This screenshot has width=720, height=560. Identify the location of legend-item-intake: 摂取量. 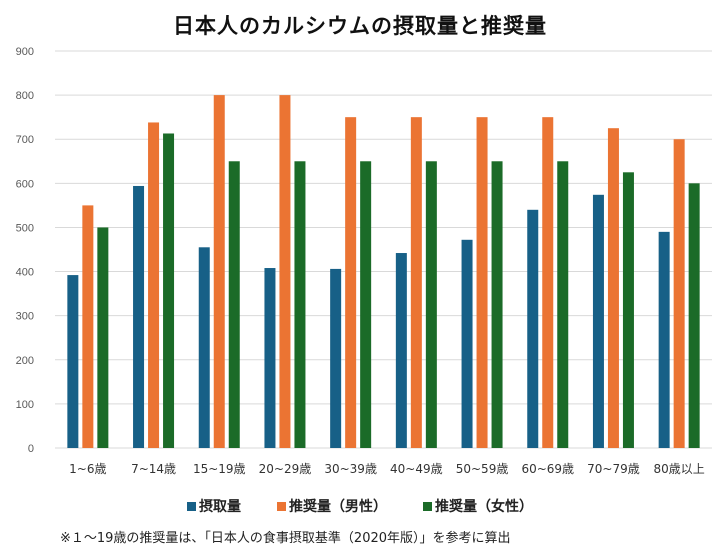
(214, 506).